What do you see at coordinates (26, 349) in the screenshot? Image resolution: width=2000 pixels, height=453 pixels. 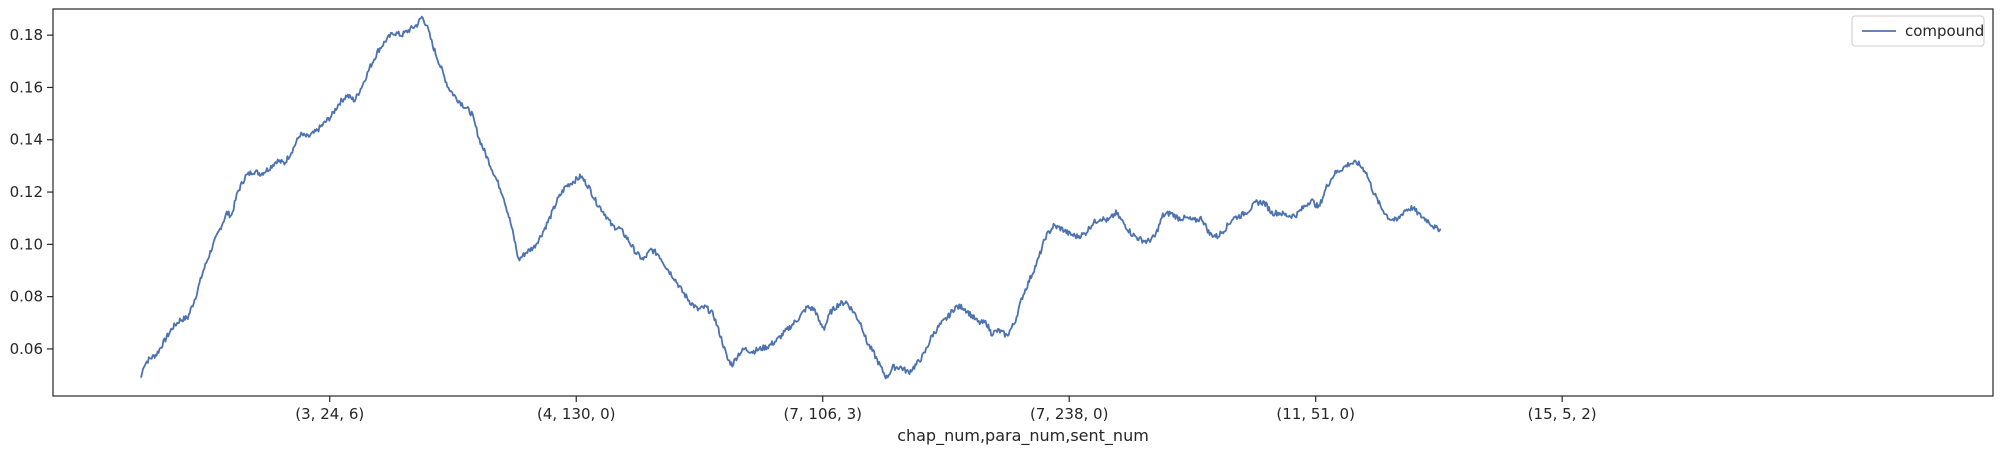 I see `y-tick-label: 0.06` at bounding box center [26, 349].